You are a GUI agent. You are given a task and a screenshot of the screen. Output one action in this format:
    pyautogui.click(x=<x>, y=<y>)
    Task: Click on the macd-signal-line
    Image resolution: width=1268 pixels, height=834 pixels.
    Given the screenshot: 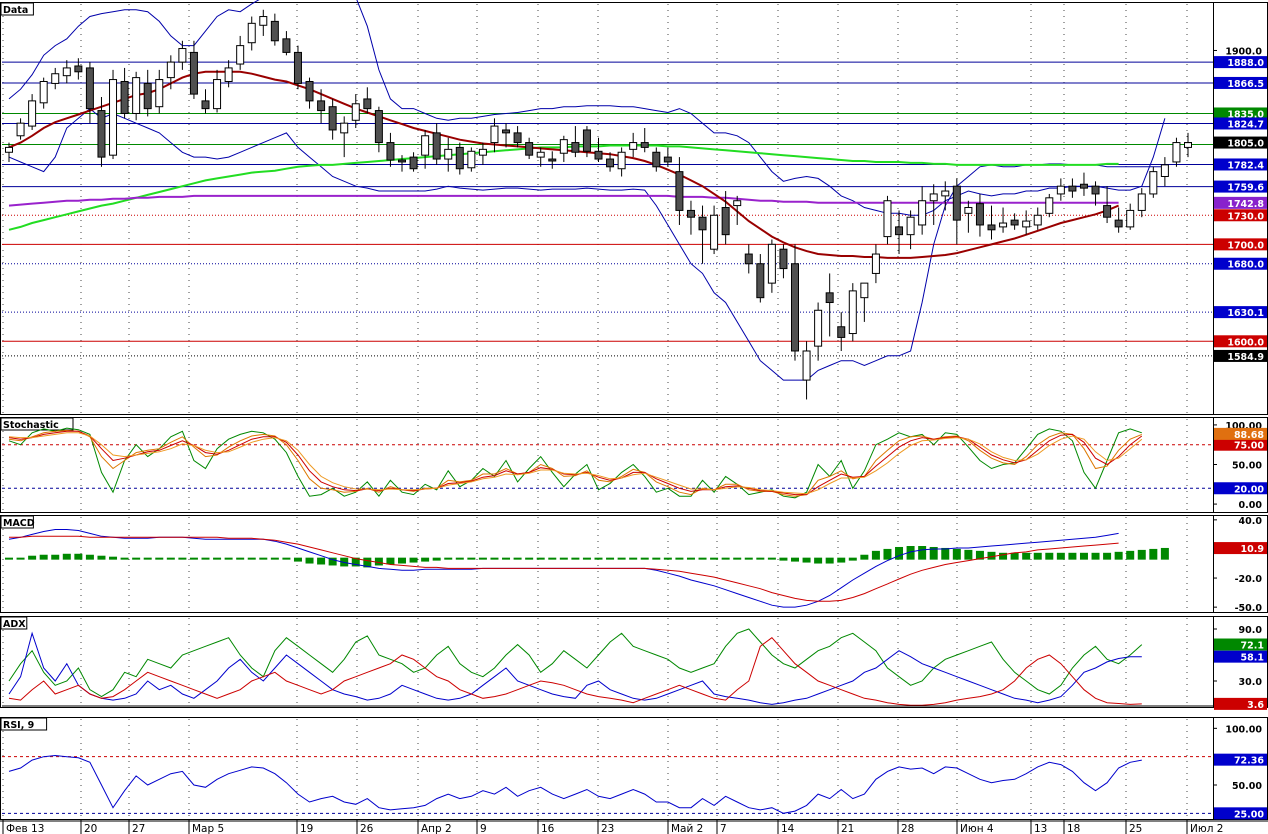 What is the action you would take?
    pyautogui.click(x=564, y=568)
    